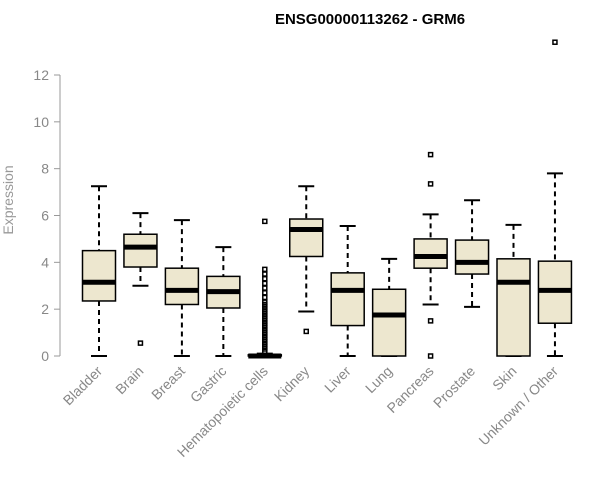 The height and width of the screenshot is (500, 600). Describe the element at coordinates (41, 75) in the screenshot. I see `y-tick-label: 12` at that location.